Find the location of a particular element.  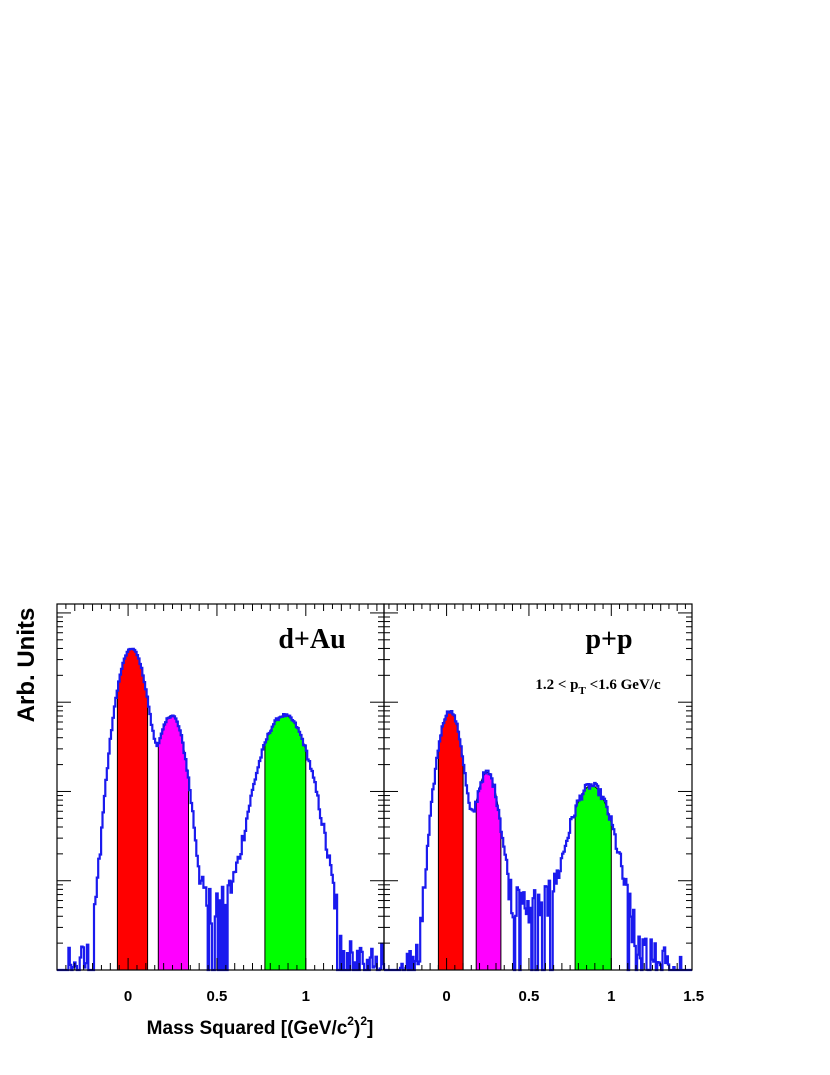

panel-frame is located at coordinates (538, 787).